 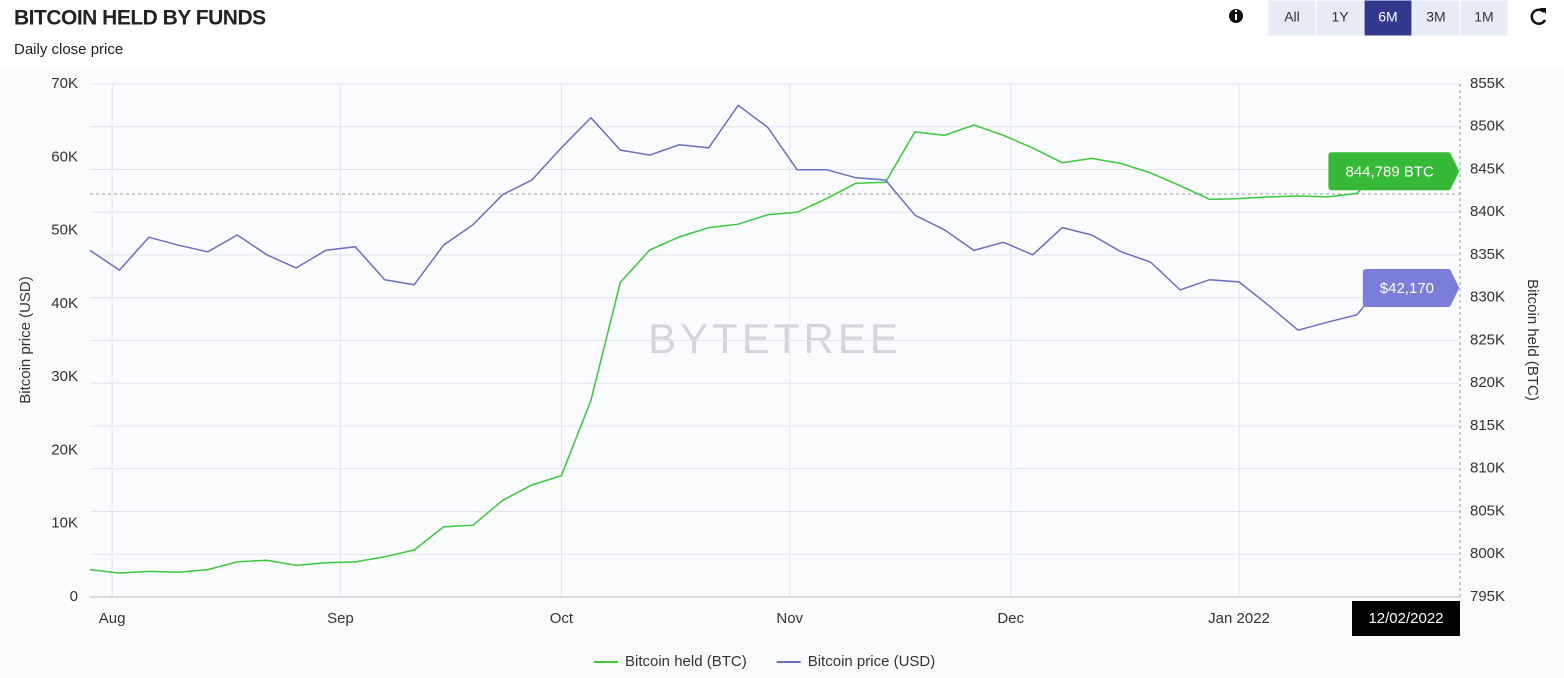 I want to click on range-button-label: 3M, so click(x=1435, y=17).